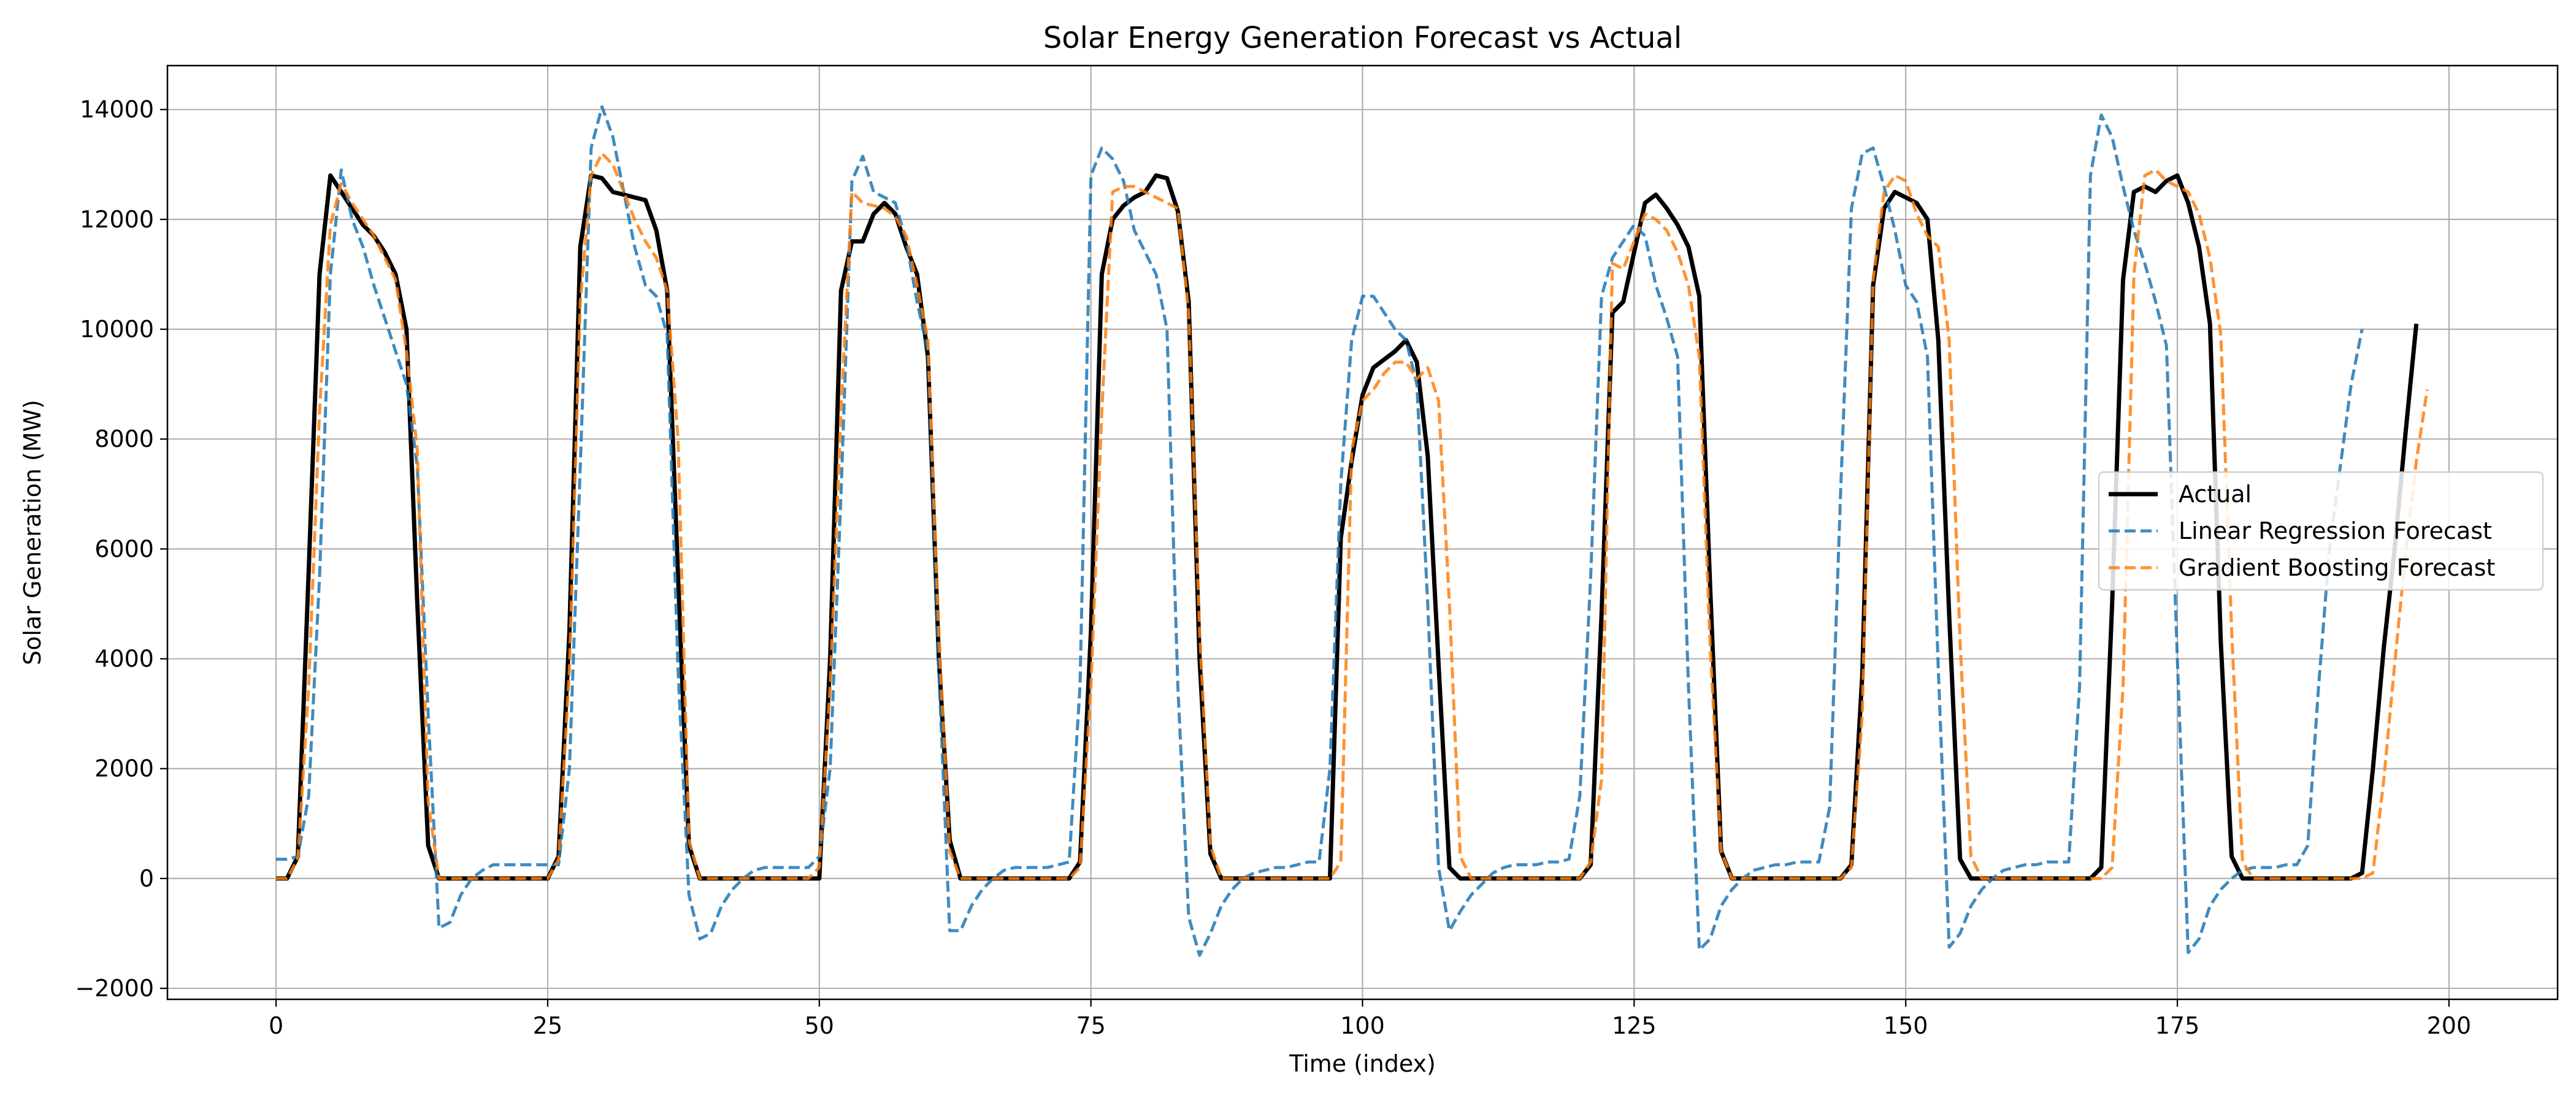  Describe the element at coordinates (117, 329) in the screenshot. I see `y-tick-label: 10000` at that location.